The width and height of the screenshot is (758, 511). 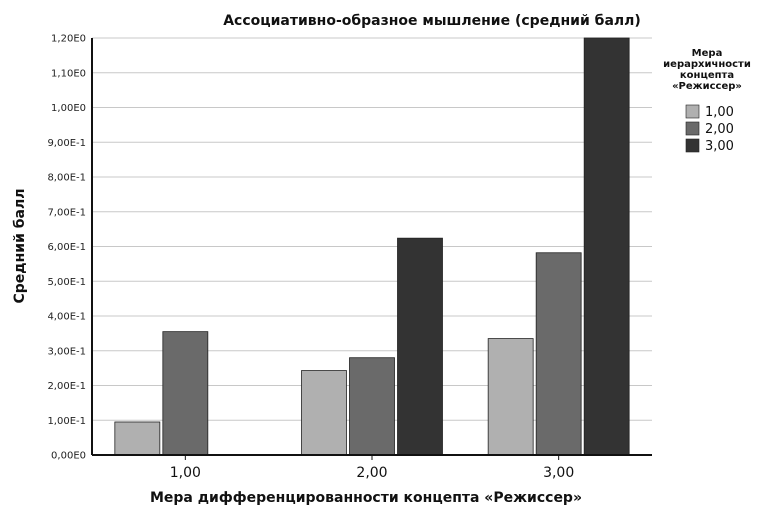 What do you see at coordinates (66, 143) in the screenshot?
I see `y-tick-label: 9,00E-1` at bounding box center [66, 143].